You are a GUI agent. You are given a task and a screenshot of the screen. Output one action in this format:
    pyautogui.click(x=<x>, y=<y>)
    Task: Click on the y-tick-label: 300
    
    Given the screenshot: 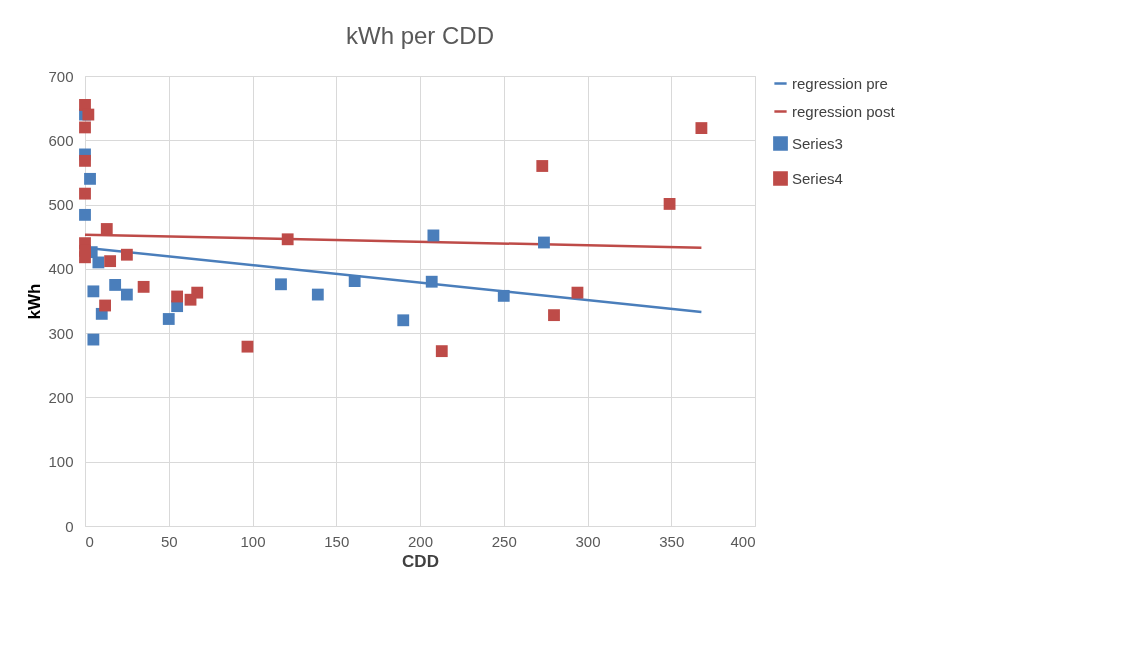 What is the action you would take?
    pyautogui.click(x=61, y=333)
    